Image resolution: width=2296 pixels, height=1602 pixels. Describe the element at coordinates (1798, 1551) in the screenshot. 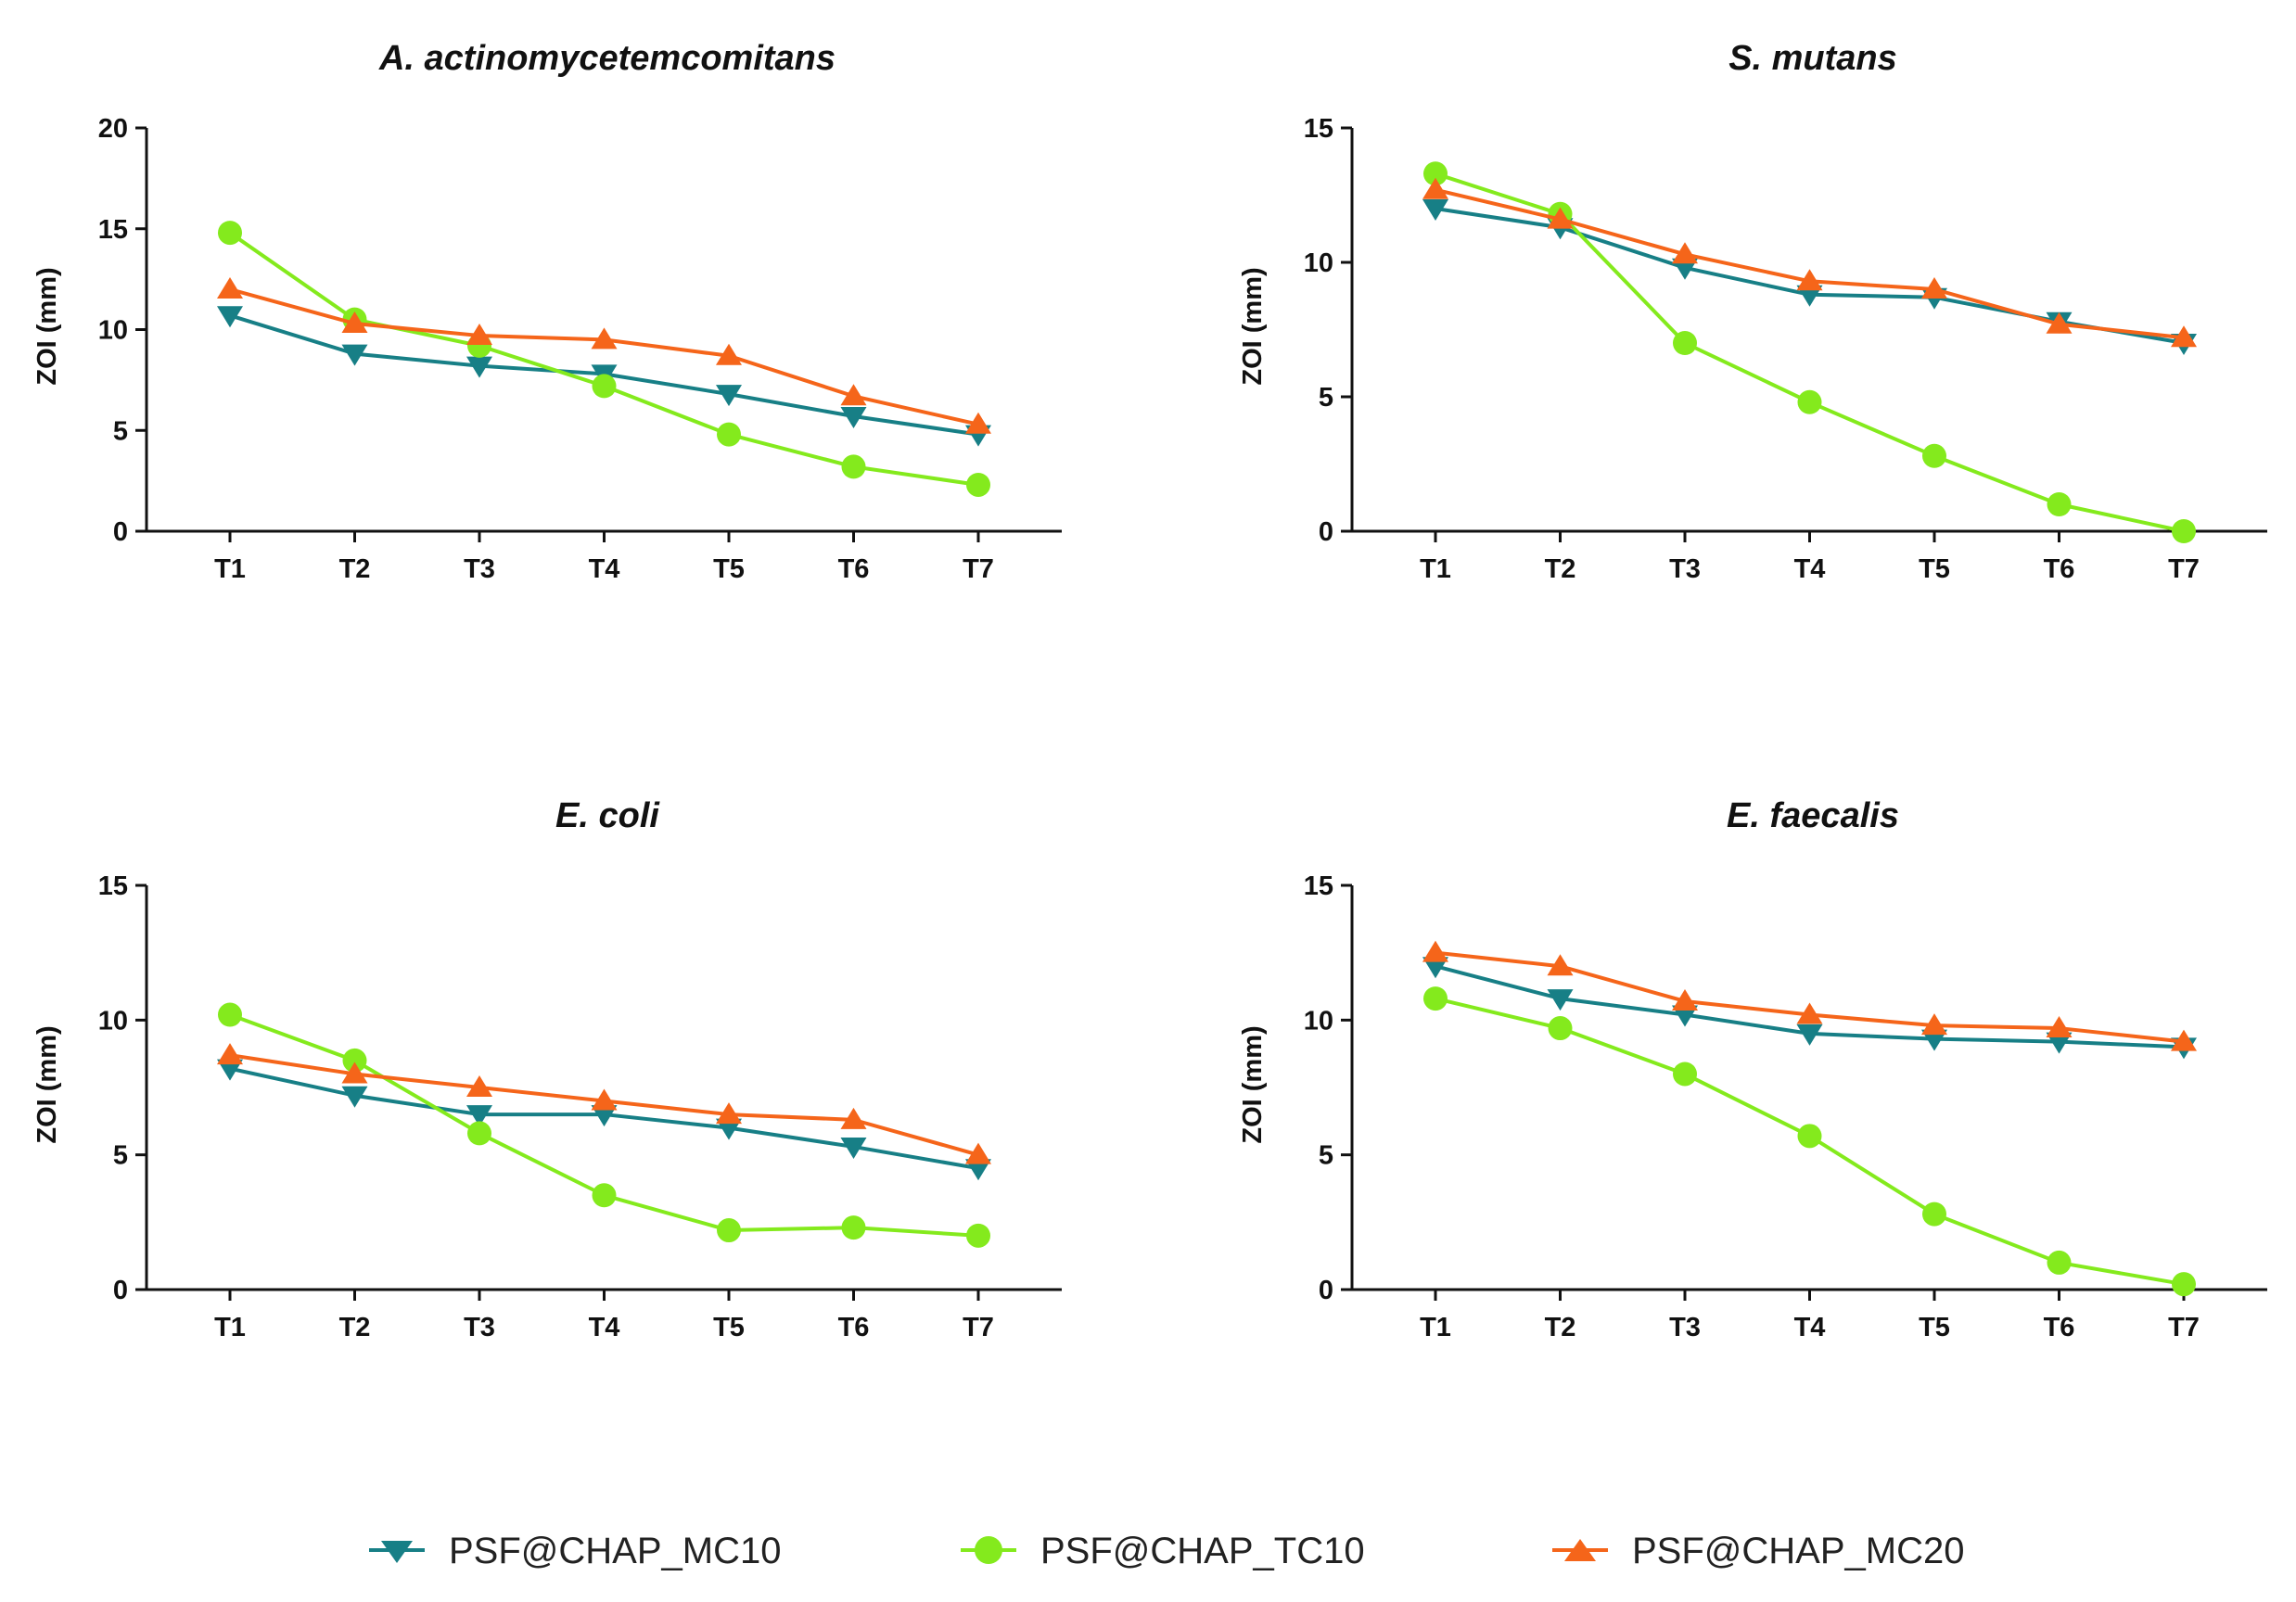

I see `legend-label: PSF@CHAP_MC20` at that location.